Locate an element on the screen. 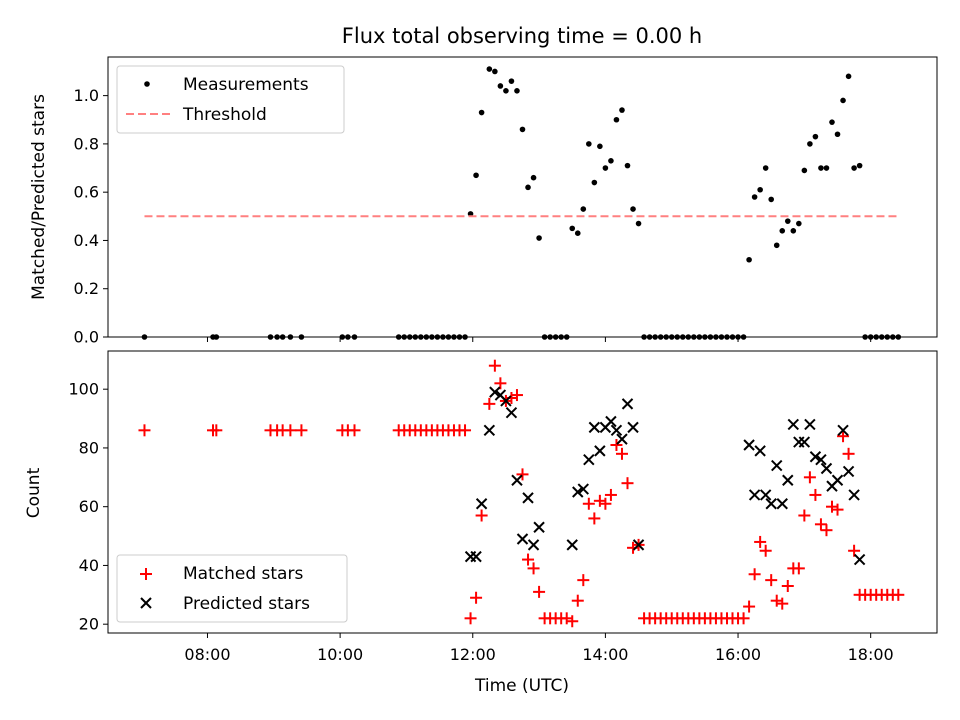  top-panel-y-axis-label: Matched/Predicted stars is located at coordinates (39, 197).